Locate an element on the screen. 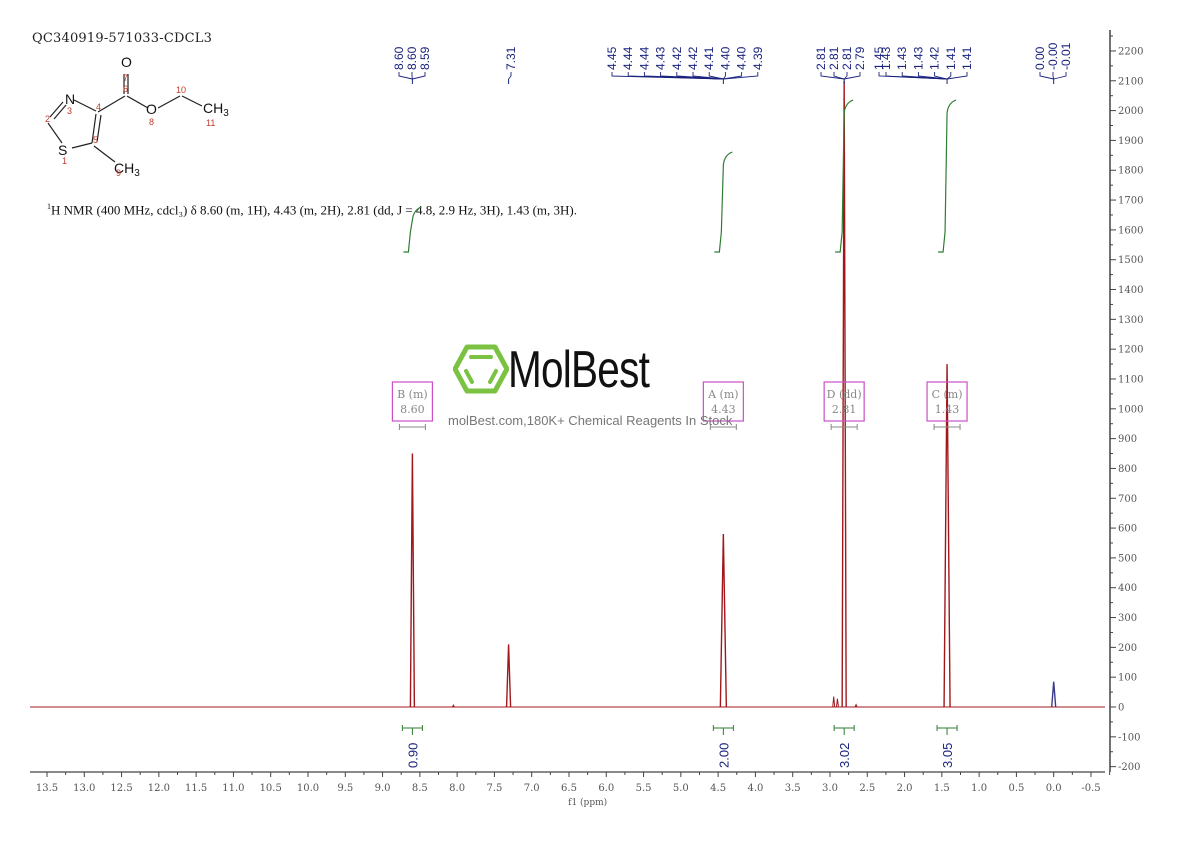 This screenshot has width=1190, height=841. peak-label: 4.39 is located at coordinates (758, 58).